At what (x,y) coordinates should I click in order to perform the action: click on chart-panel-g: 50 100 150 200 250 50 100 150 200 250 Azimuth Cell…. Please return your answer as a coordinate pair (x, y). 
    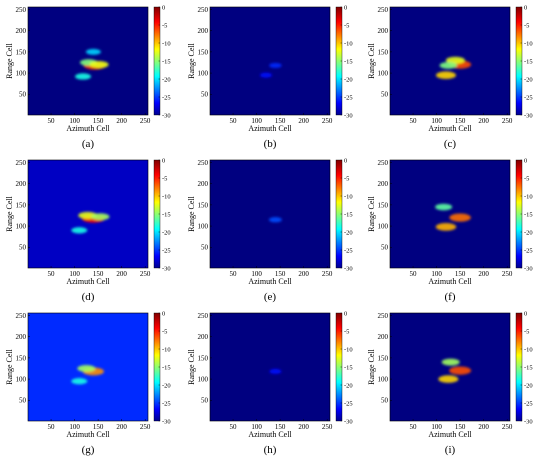
    Looking at the image, I should click on (88, 383).